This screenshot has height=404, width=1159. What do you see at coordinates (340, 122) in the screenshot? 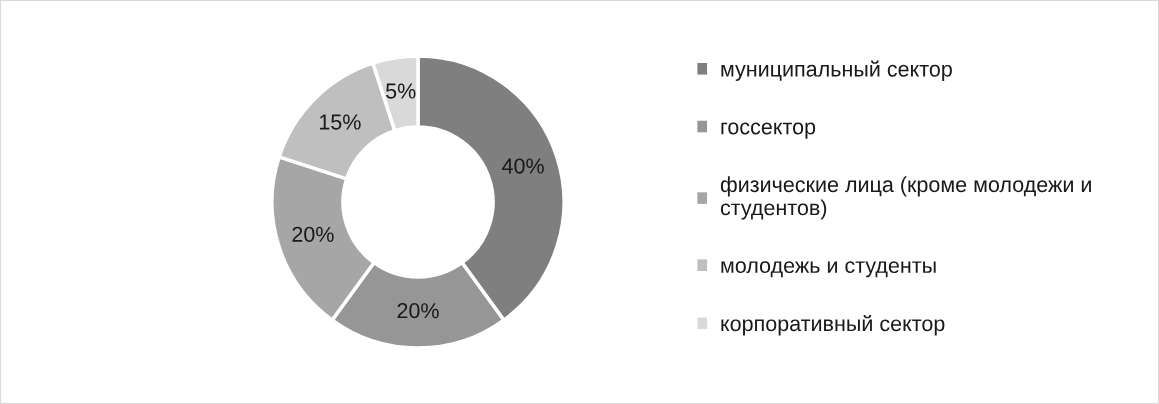
I see `data-label: 15%` at bounding box center [340, 122].